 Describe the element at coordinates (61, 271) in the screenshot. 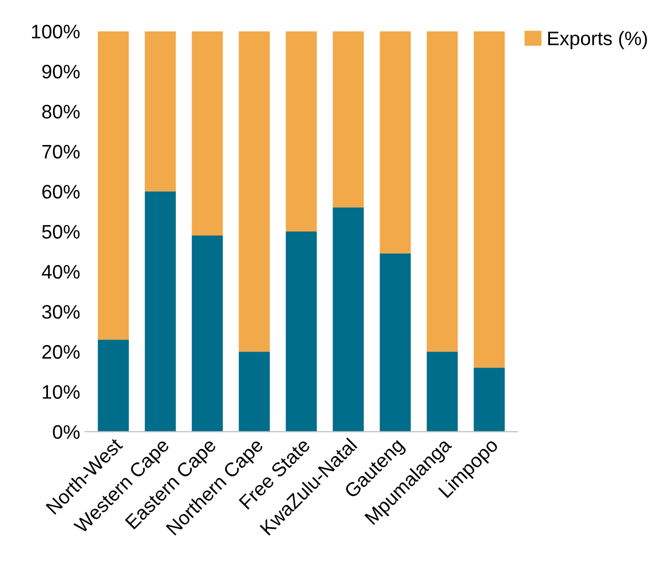

I see `y-tick-label: 40%` at that location.